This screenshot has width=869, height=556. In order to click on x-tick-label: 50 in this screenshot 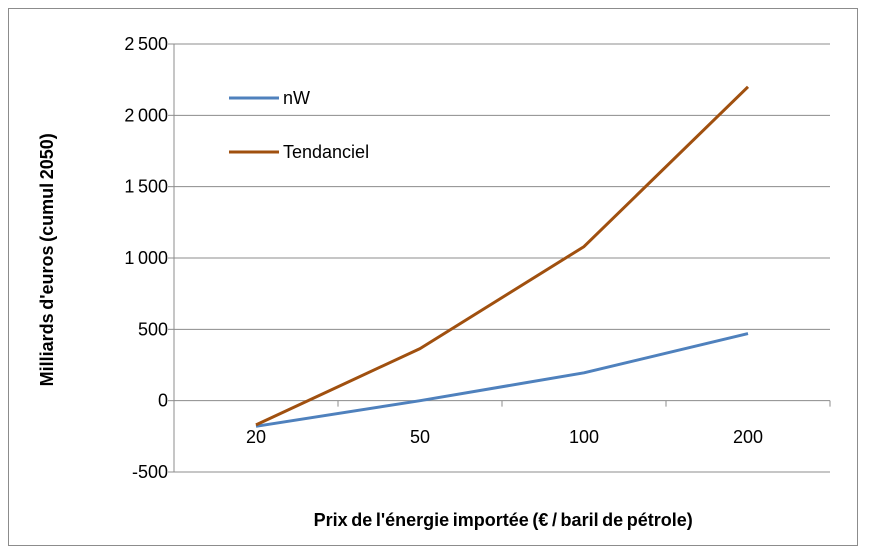, I will do `click(420, 437)`.